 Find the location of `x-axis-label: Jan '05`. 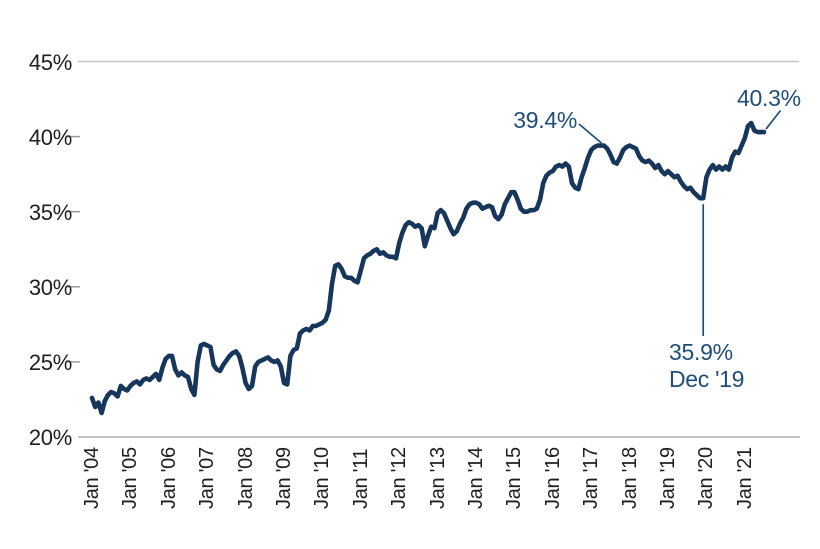

x-axis-label: Jan '05 is located at coordinates (130, 478).